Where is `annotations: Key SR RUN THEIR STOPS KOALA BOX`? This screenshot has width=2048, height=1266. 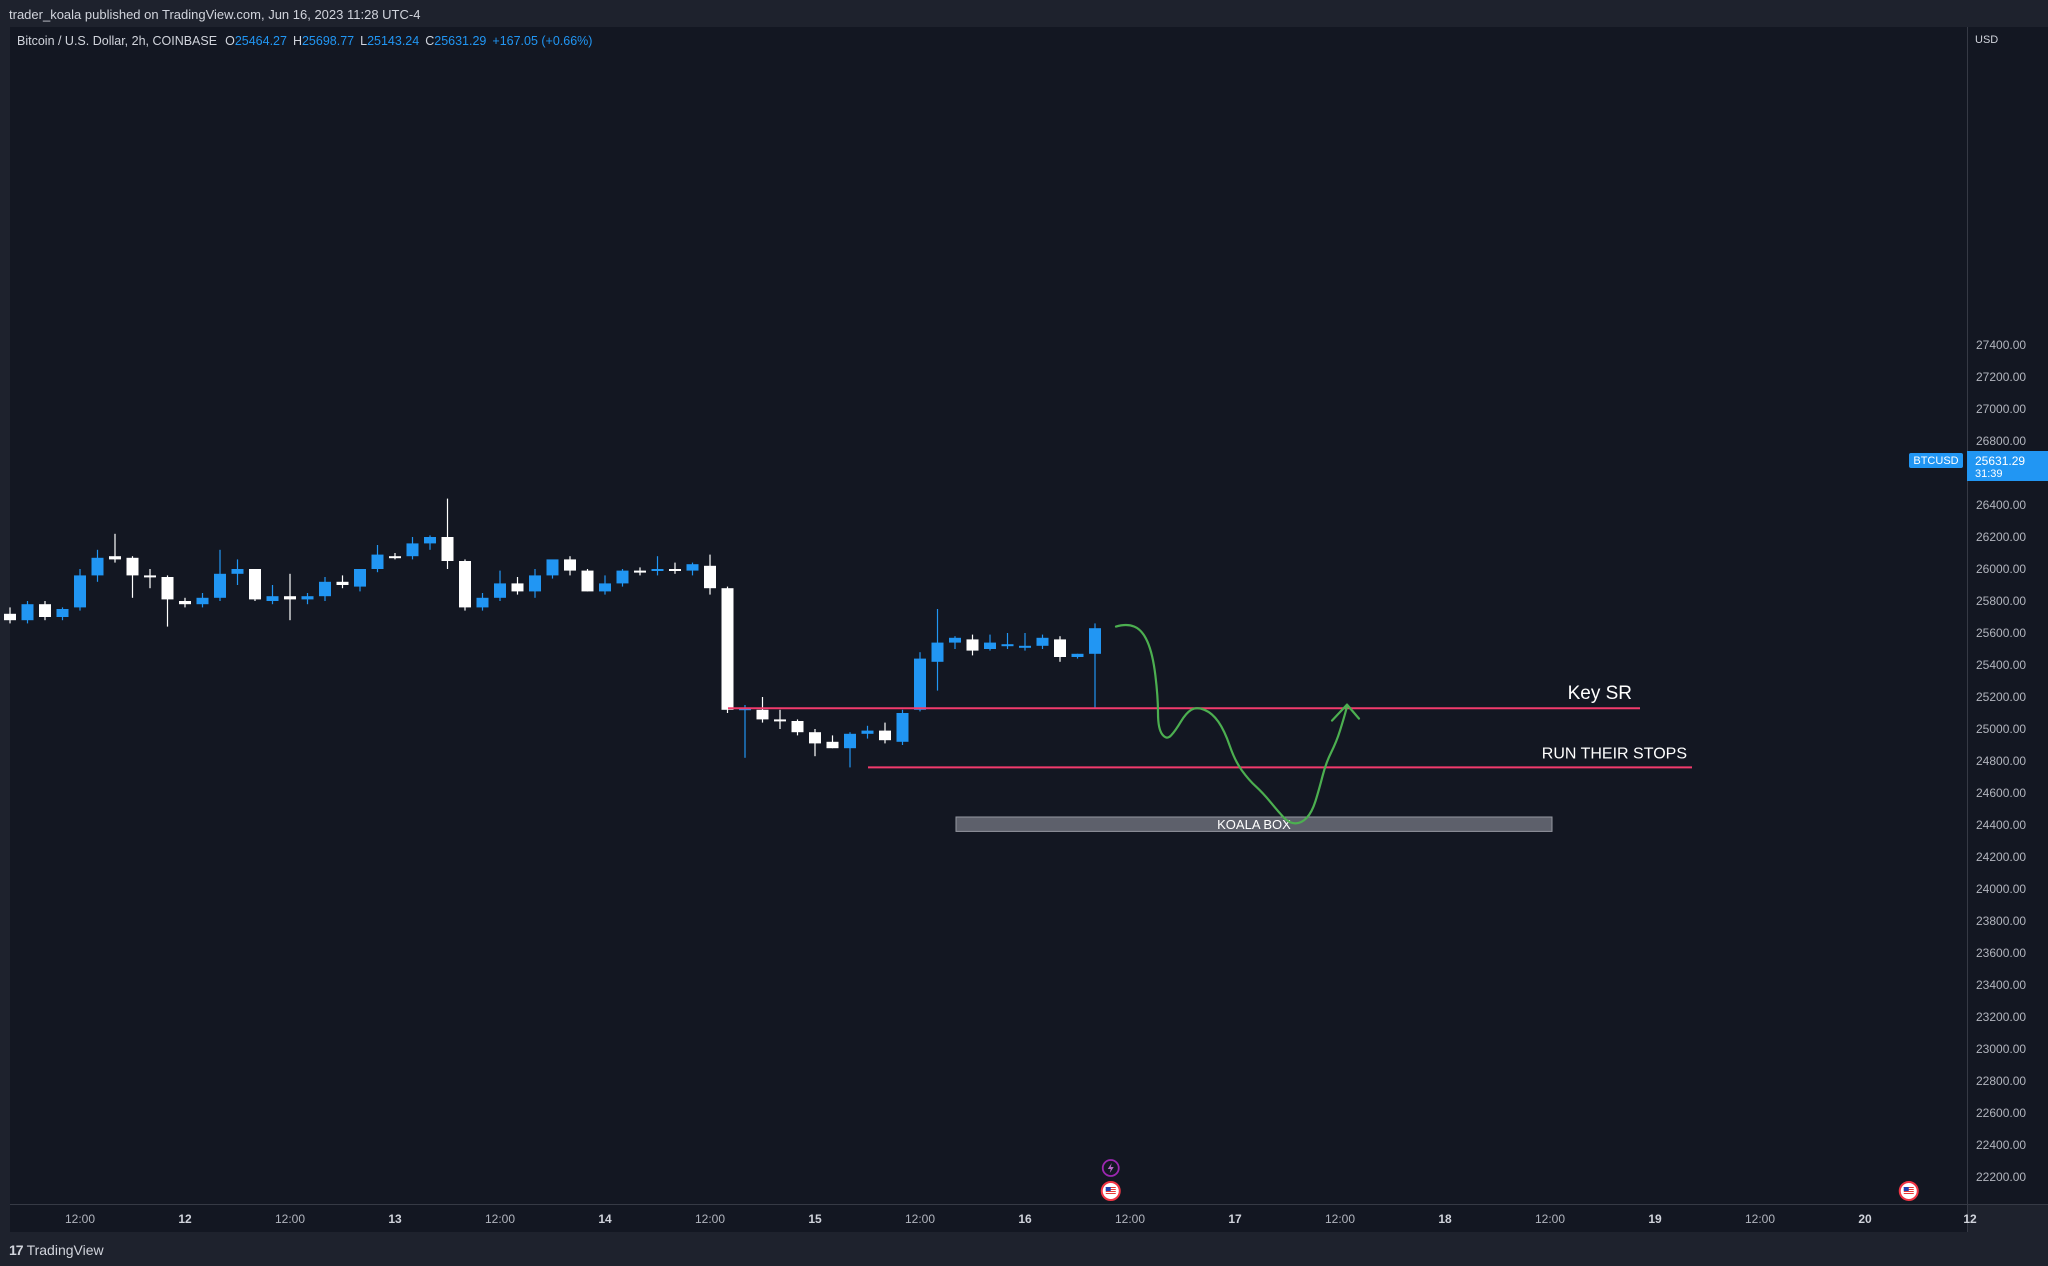
annotations: Key SR RUN THEIR STOPS KOALA BOX is located at coordinates (1210, 727).